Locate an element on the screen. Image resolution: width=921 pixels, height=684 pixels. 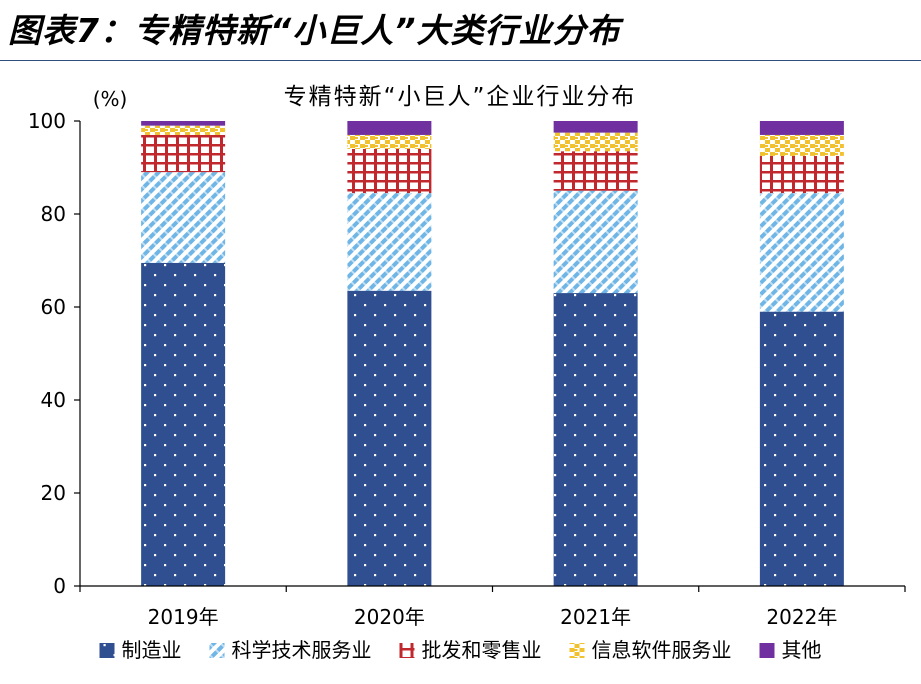
x-tick-labels: 2019年 2020年 2021年 2022年 is located at coordinates (493, 617).